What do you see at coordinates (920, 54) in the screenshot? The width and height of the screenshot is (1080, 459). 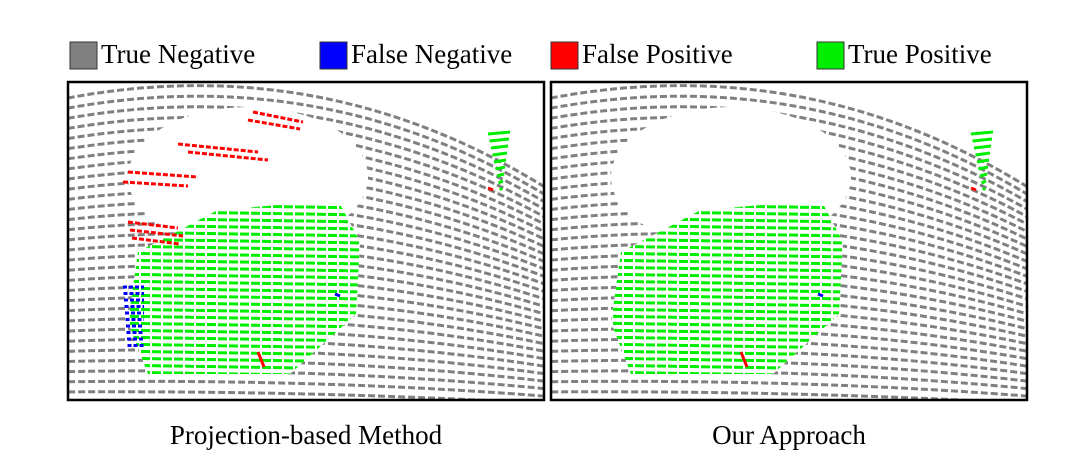 I see `legend-label: True Positive` at bounding box center [920, 54].